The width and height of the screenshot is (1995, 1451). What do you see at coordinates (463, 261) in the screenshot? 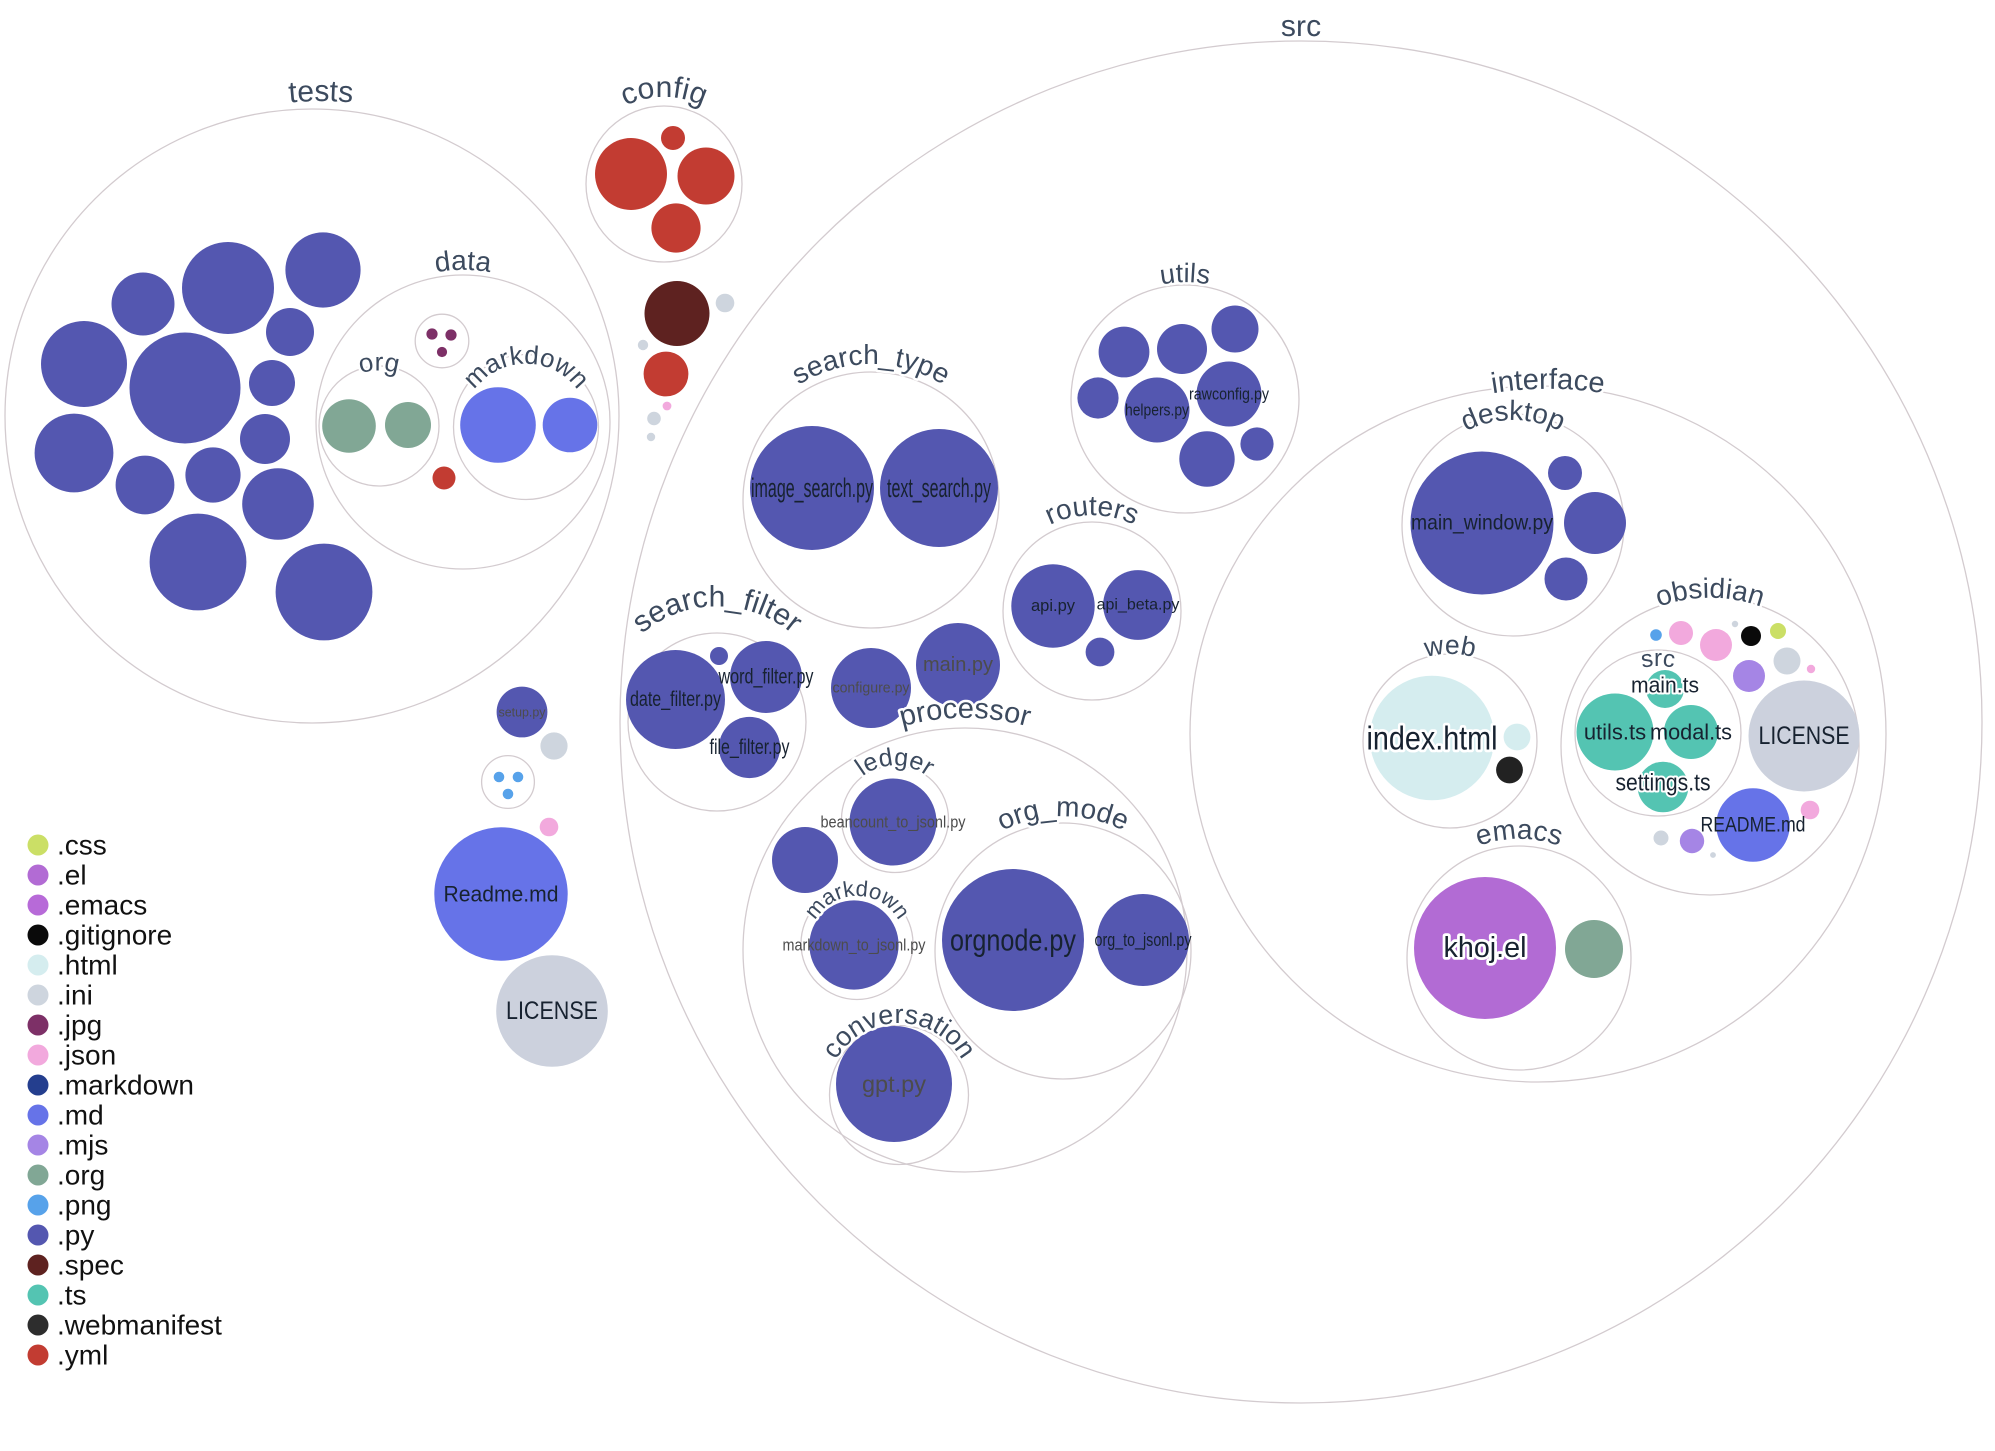
I see `svg-text: data` at bounding box center [463, 261].